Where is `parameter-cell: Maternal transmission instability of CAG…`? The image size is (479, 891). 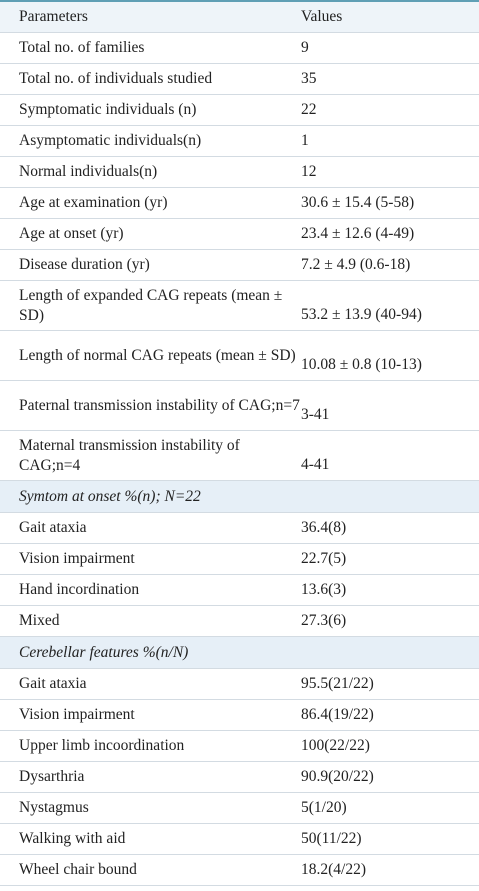 parameter-cell: Maternal transmission instability of CAG… is located at coordinates (150, 455).